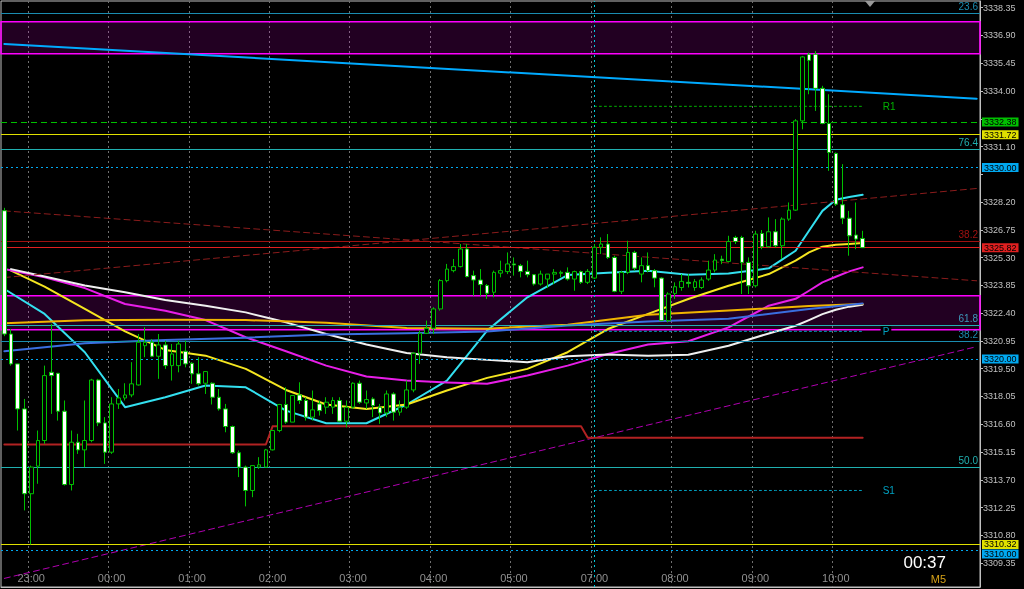  I want to click on annotation: 76.4, so click(968, 142).